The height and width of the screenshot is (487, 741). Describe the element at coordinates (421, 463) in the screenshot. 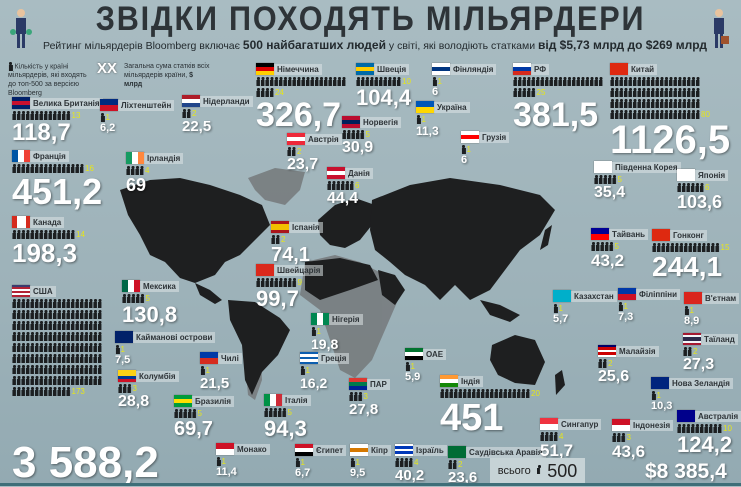

I see `country-il: Ізраїль 4 40,2` at that location.